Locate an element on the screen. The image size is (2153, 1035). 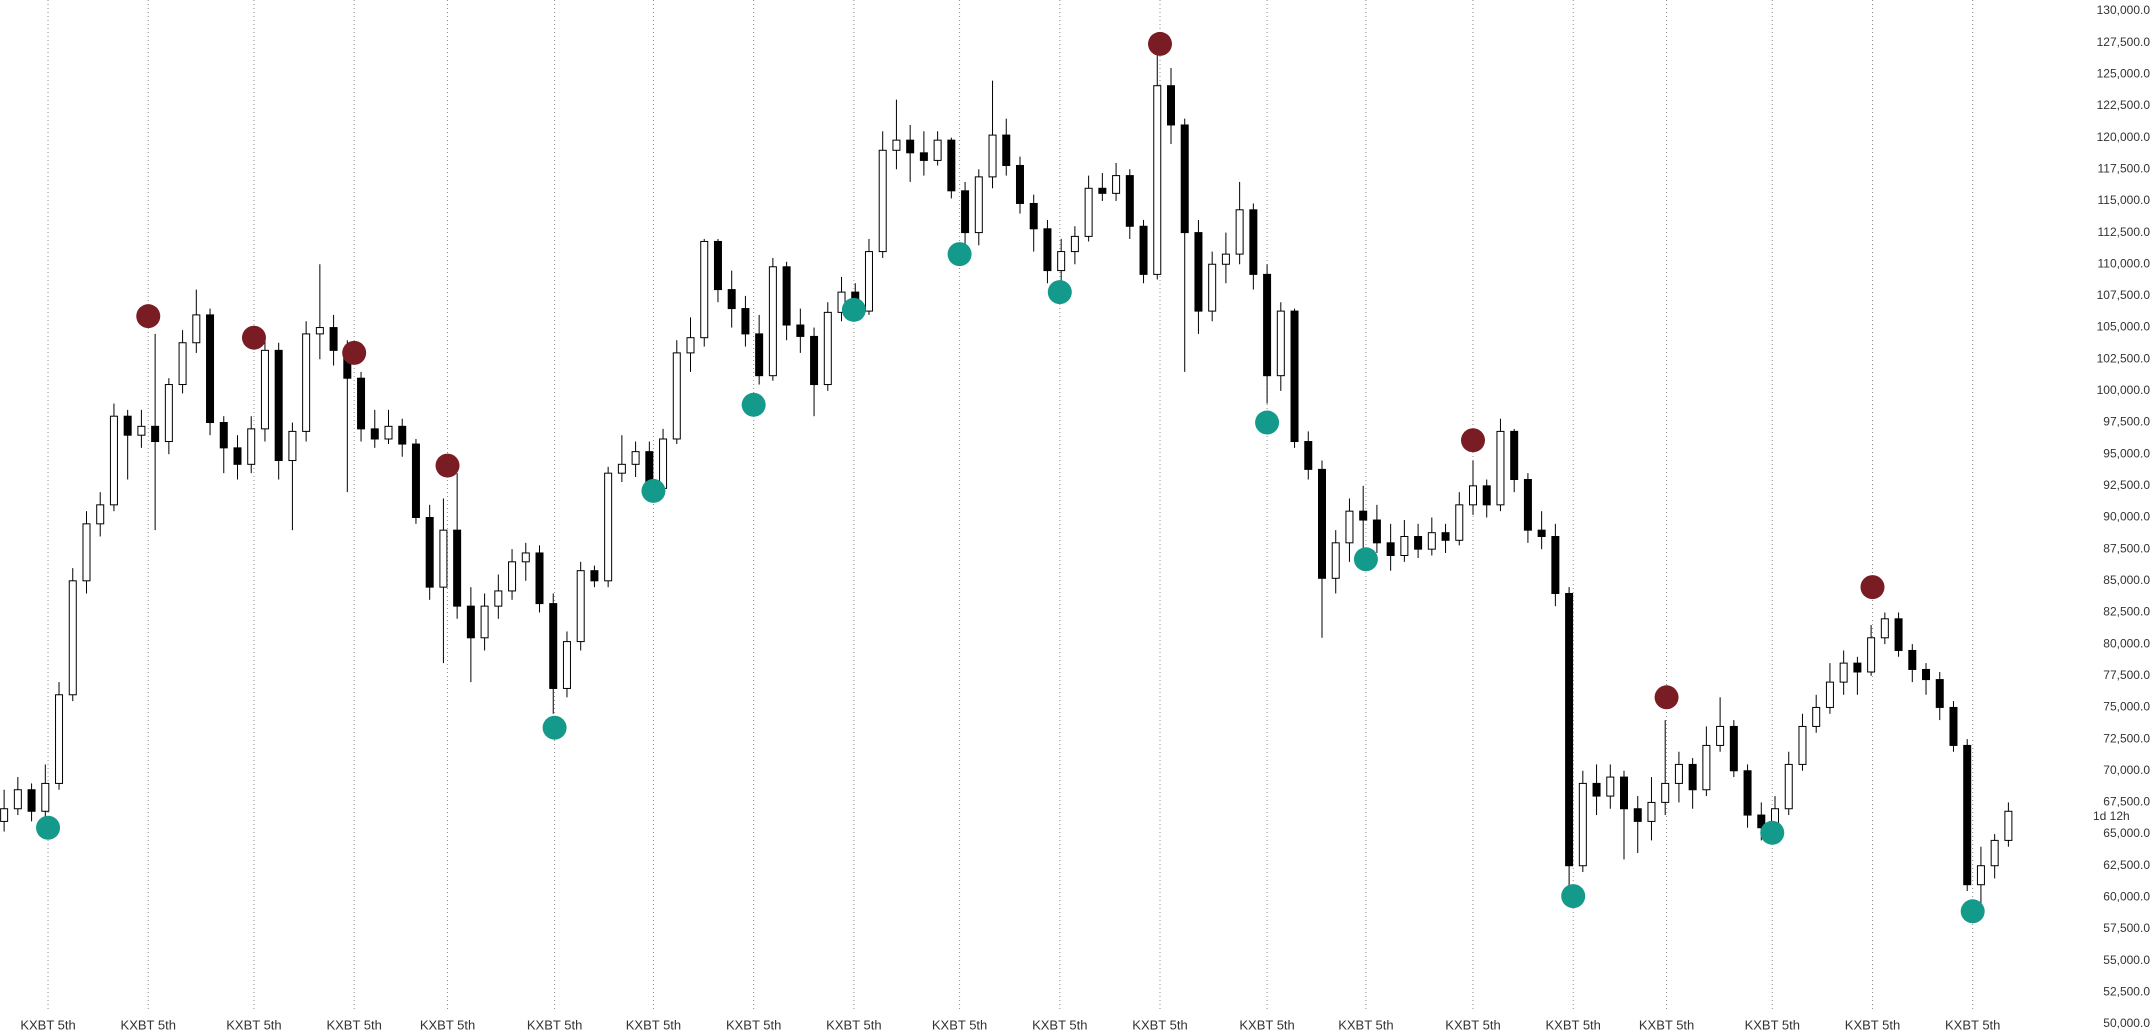
y-tick-label: 95,000.0 is located at coordinates (2126, 453).